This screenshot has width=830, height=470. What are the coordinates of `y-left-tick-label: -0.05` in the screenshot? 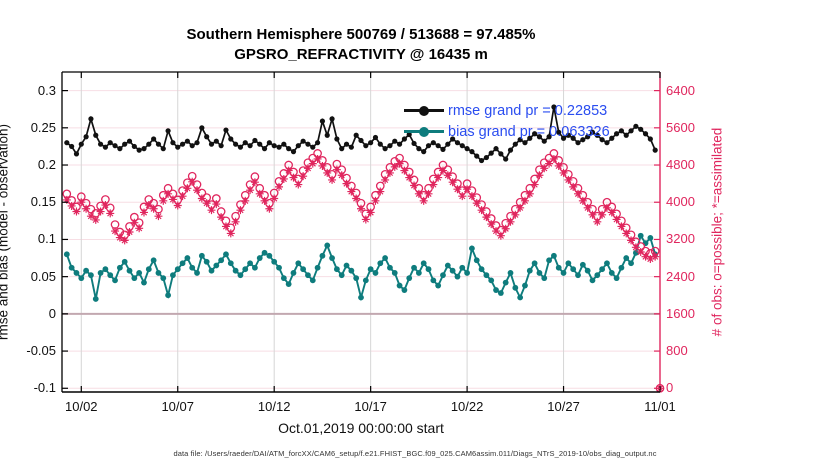 It's located at (41, 351).